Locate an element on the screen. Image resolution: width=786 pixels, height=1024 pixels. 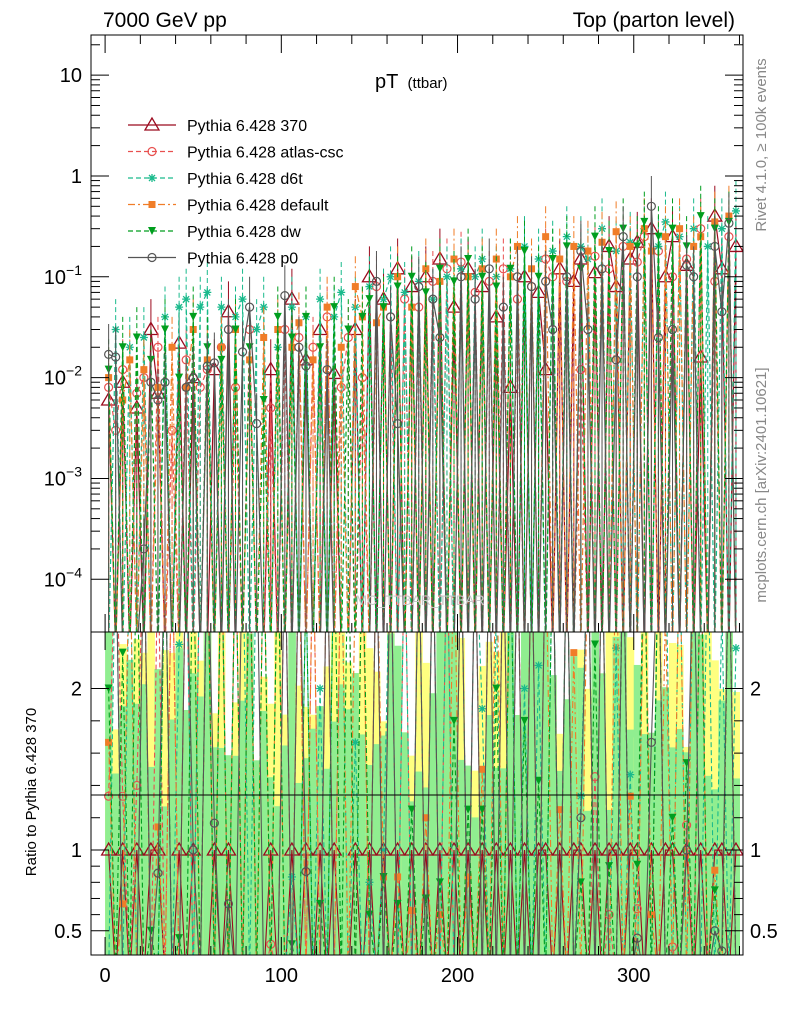
ratio-y-tick-label: 2 is located at coordinates (76, 690).